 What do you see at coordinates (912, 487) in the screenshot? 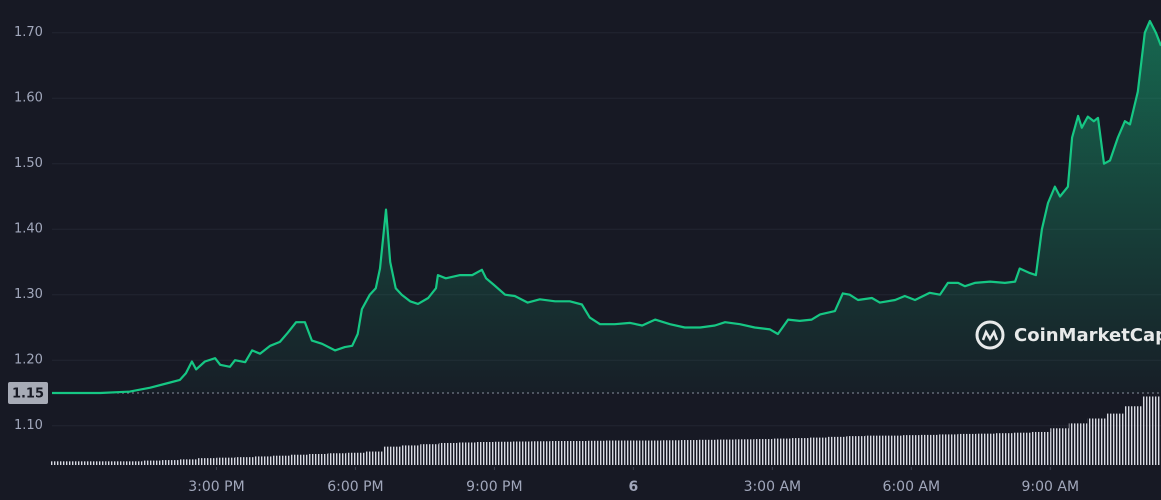
I see `x-tick-label: 6:00 AM` at bounding box center [912, 487].